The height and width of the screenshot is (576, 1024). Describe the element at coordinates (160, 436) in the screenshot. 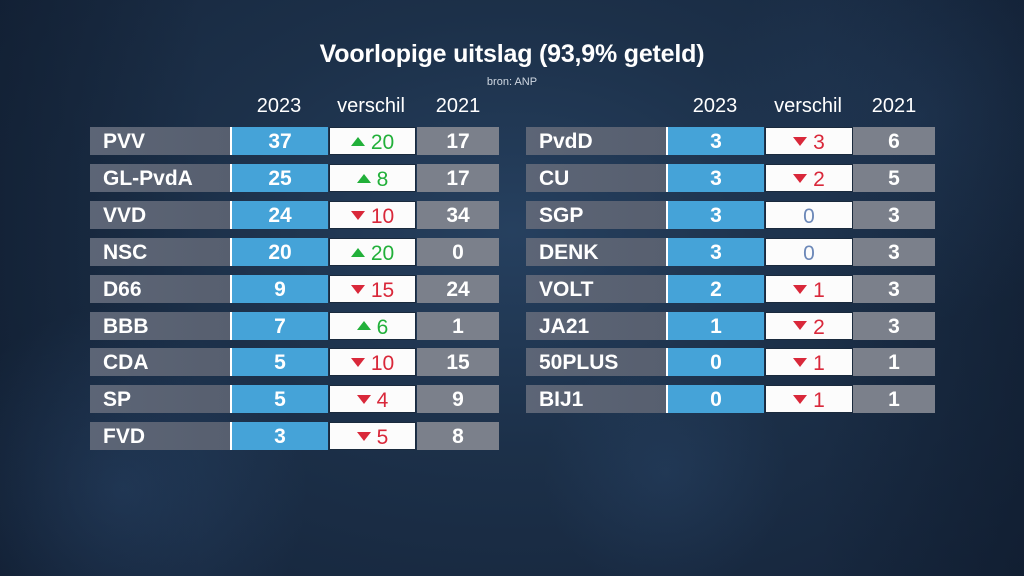

I see `party-name: FVD` at that location.